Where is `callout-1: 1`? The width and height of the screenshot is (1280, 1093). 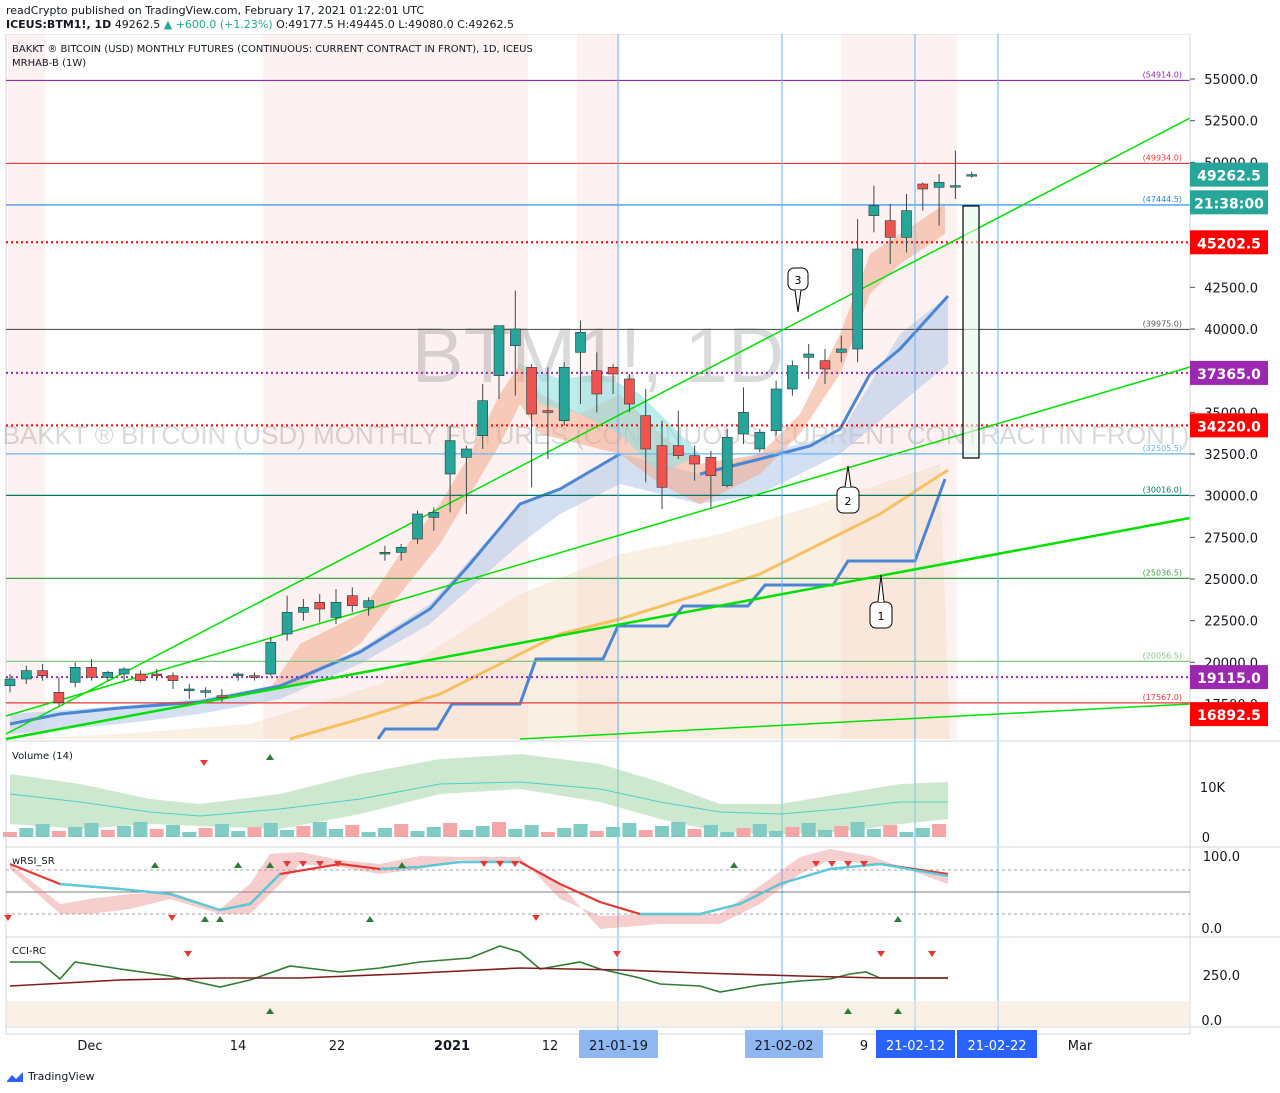
callout-1: 1 is located at coordinates (881, 601).